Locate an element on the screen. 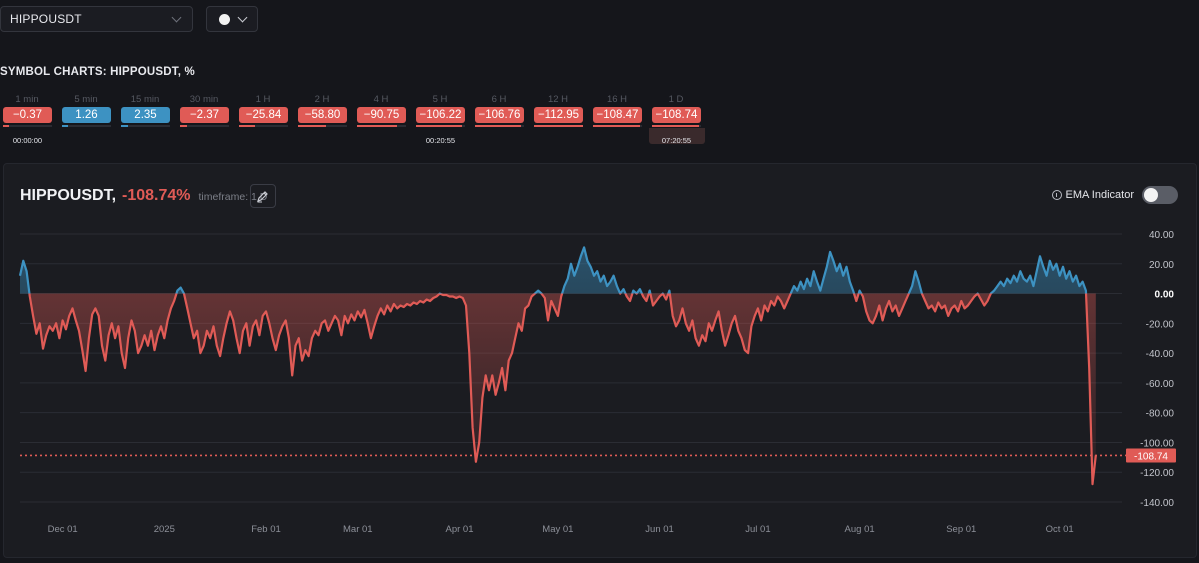  timeframe-1-min: 1 min −0.37 00:00:00 is located at coordinates (32, 122).